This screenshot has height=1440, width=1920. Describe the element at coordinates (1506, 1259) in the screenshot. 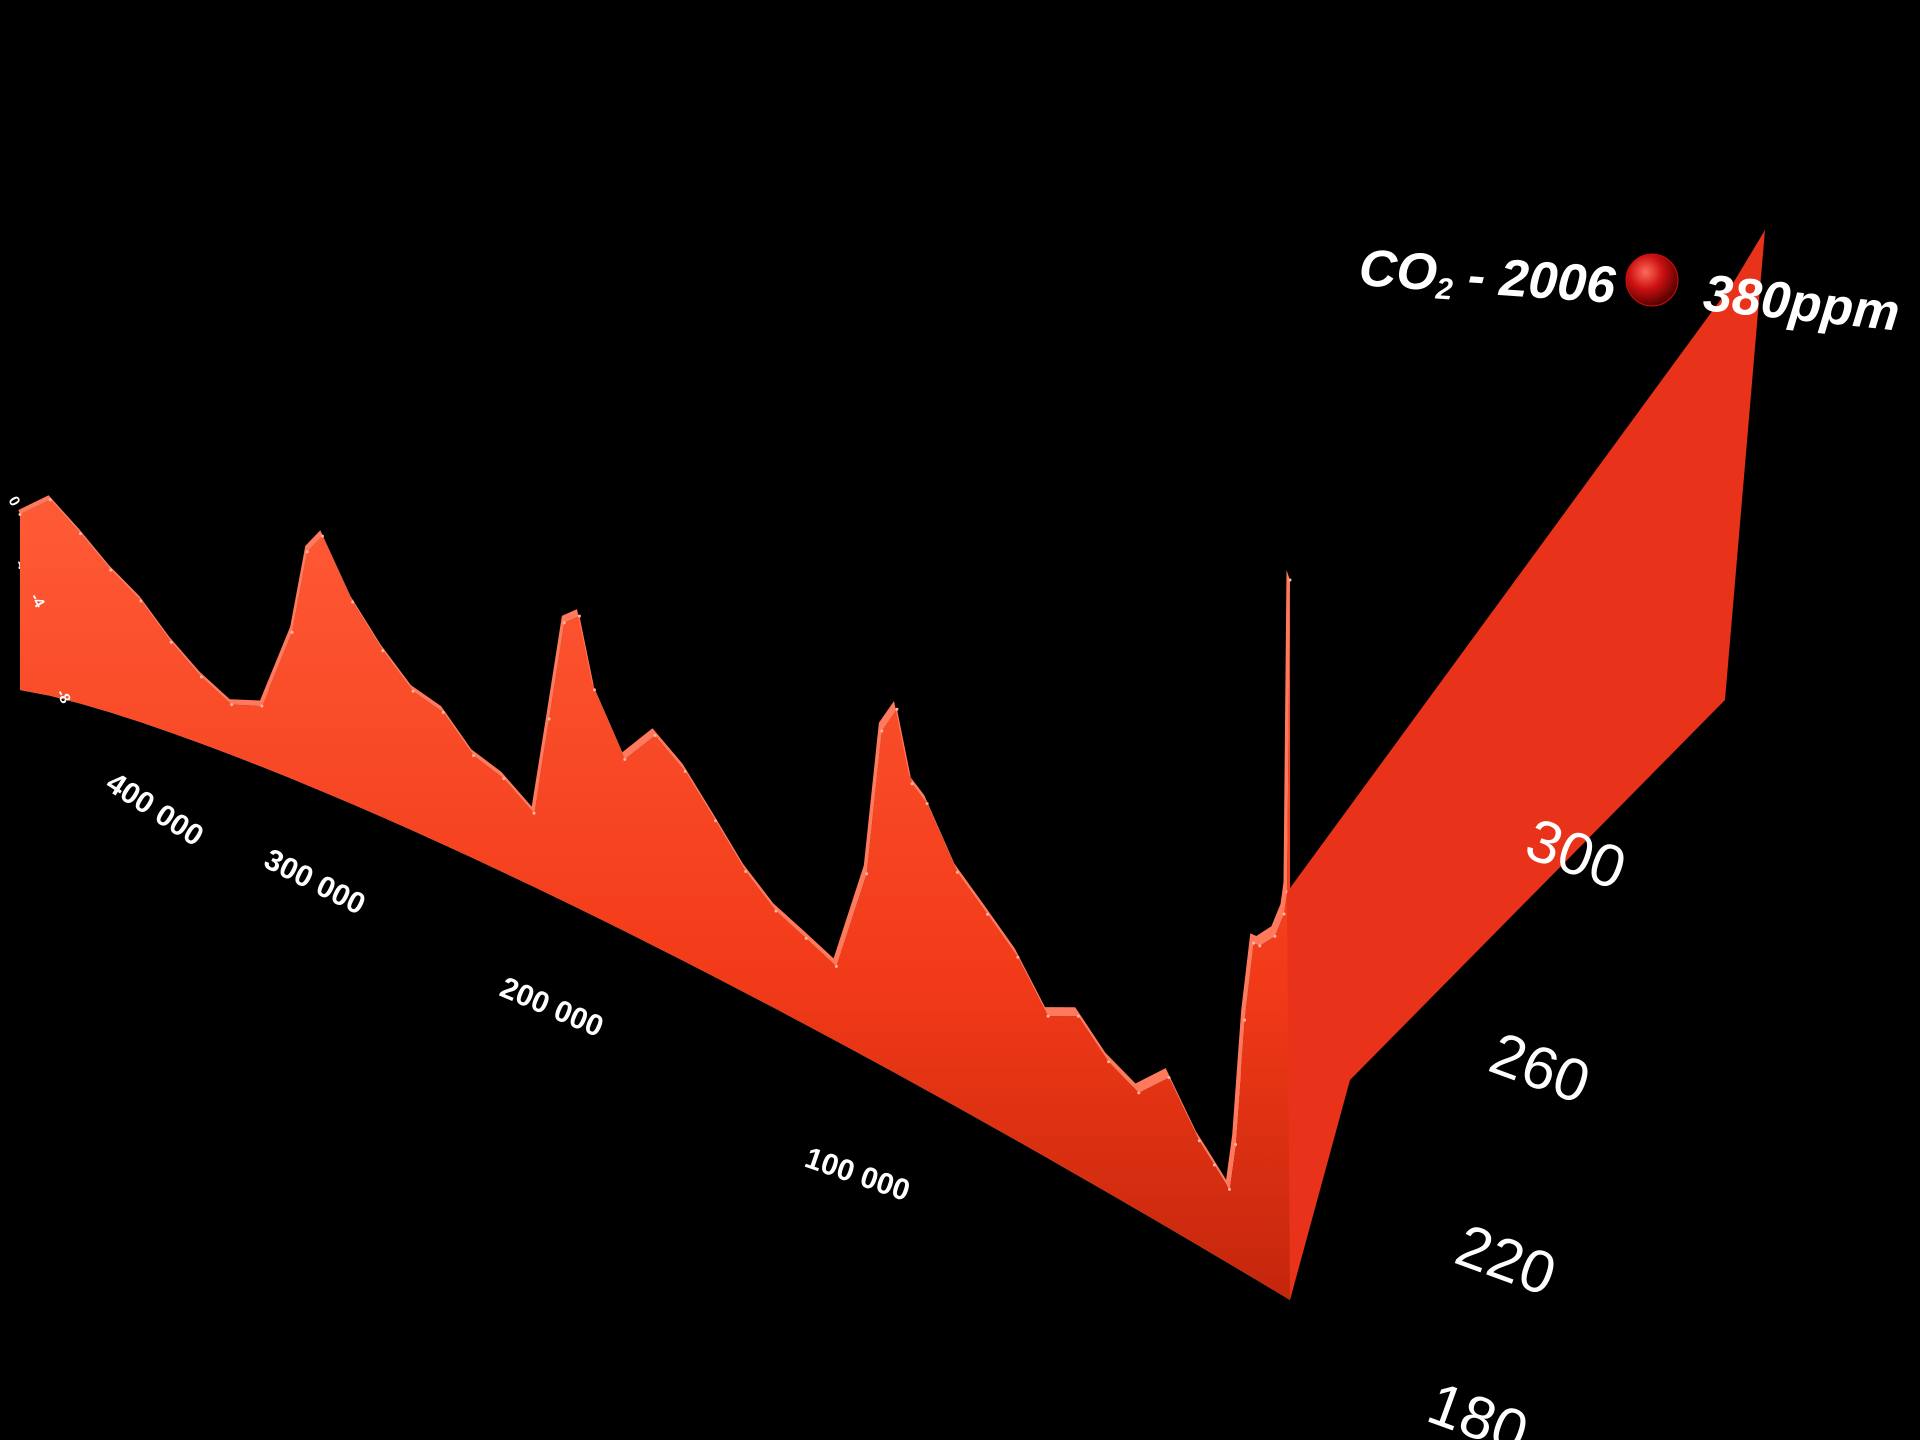

I see `co2-tick-label: 220` at that location.